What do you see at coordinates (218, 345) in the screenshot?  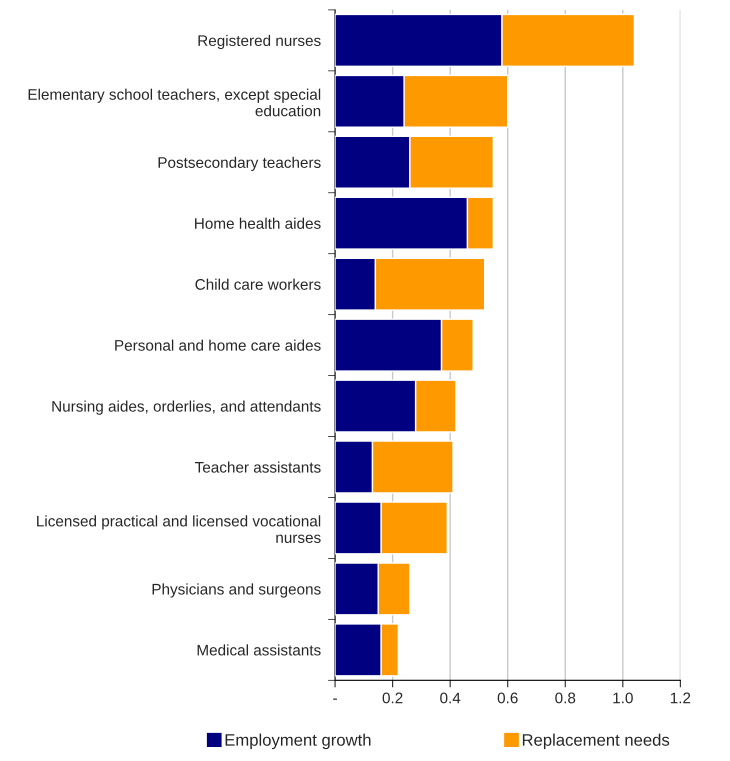 I see `y-tick-label: Personal and home care aides` at bounding box center [218, 345].